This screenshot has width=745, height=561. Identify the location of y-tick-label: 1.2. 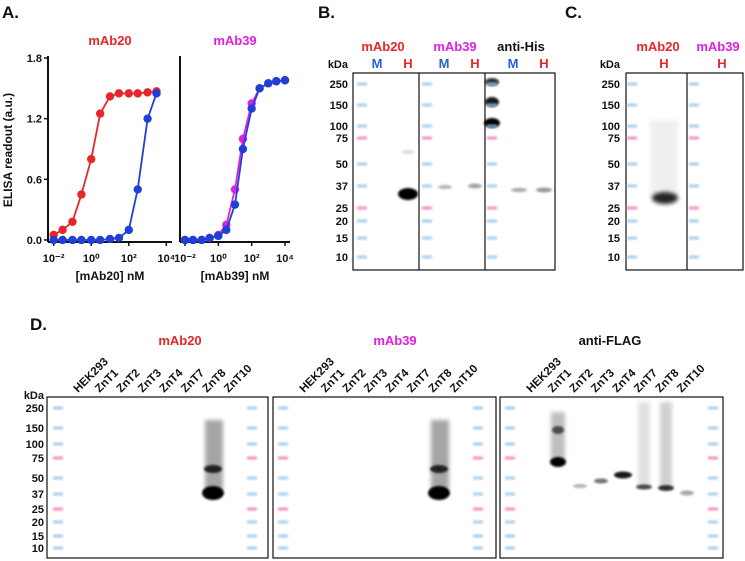
(34, 120).